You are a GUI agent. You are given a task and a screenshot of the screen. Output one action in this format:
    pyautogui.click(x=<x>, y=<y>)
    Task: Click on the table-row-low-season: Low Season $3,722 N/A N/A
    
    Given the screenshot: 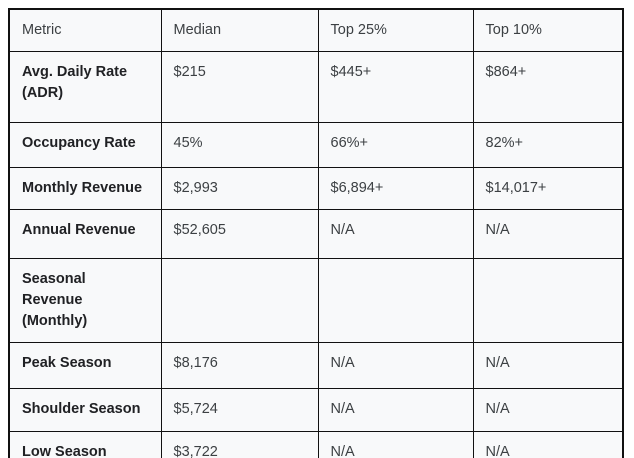 What is the action you would take?
    pyautogui.click(x=316, y=444)
    